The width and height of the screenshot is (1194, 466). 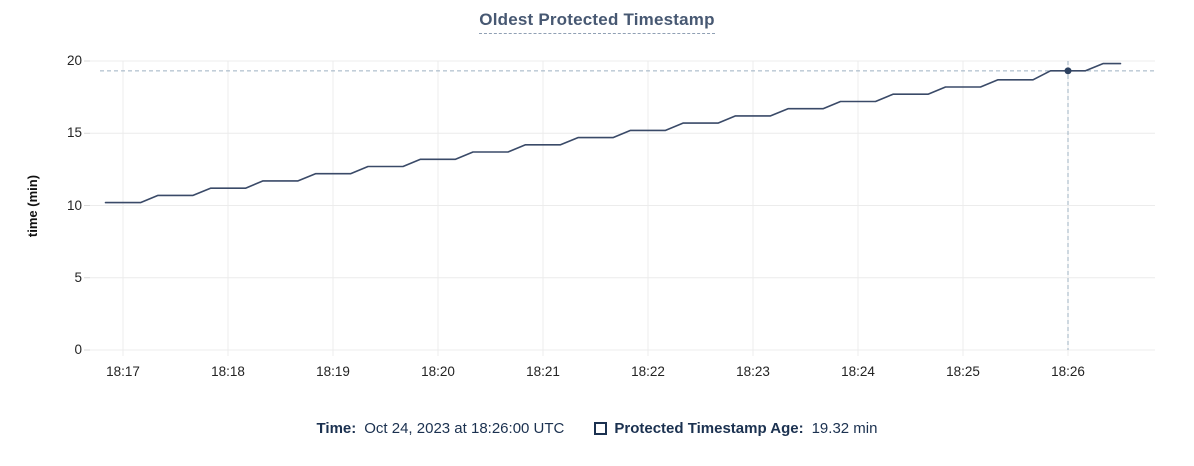 I want to click on hover-point, so click(x=1068, y=71).